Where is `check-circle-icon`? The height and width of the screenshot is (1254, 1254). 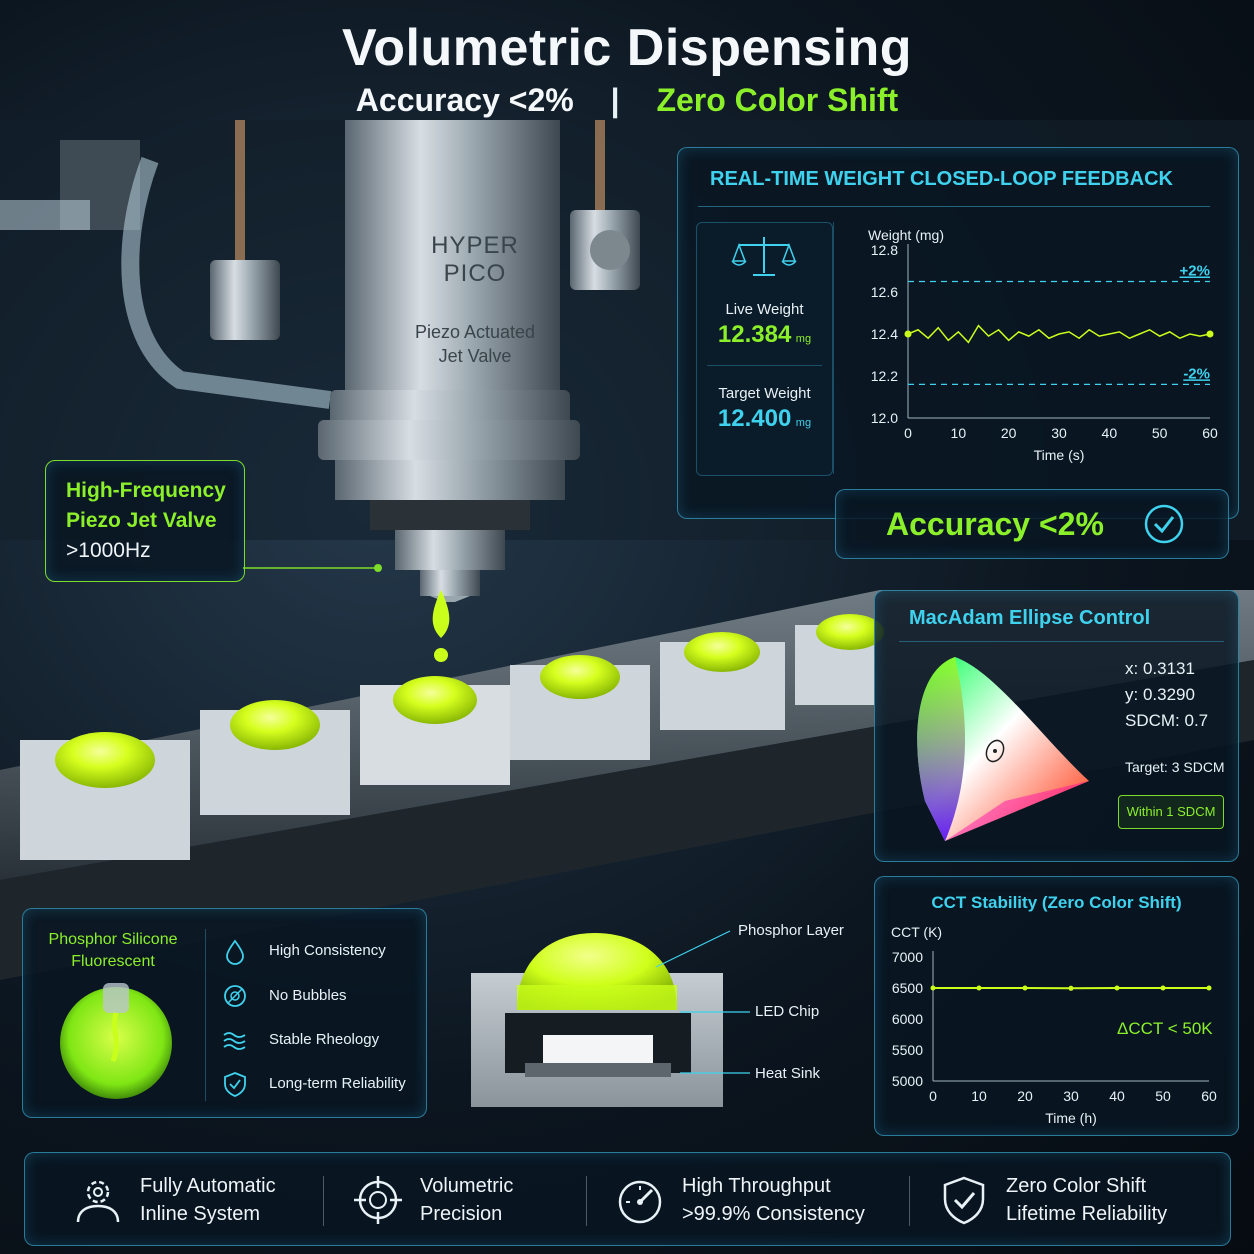
check-circle-icon is located at coordinates (1164, 524).